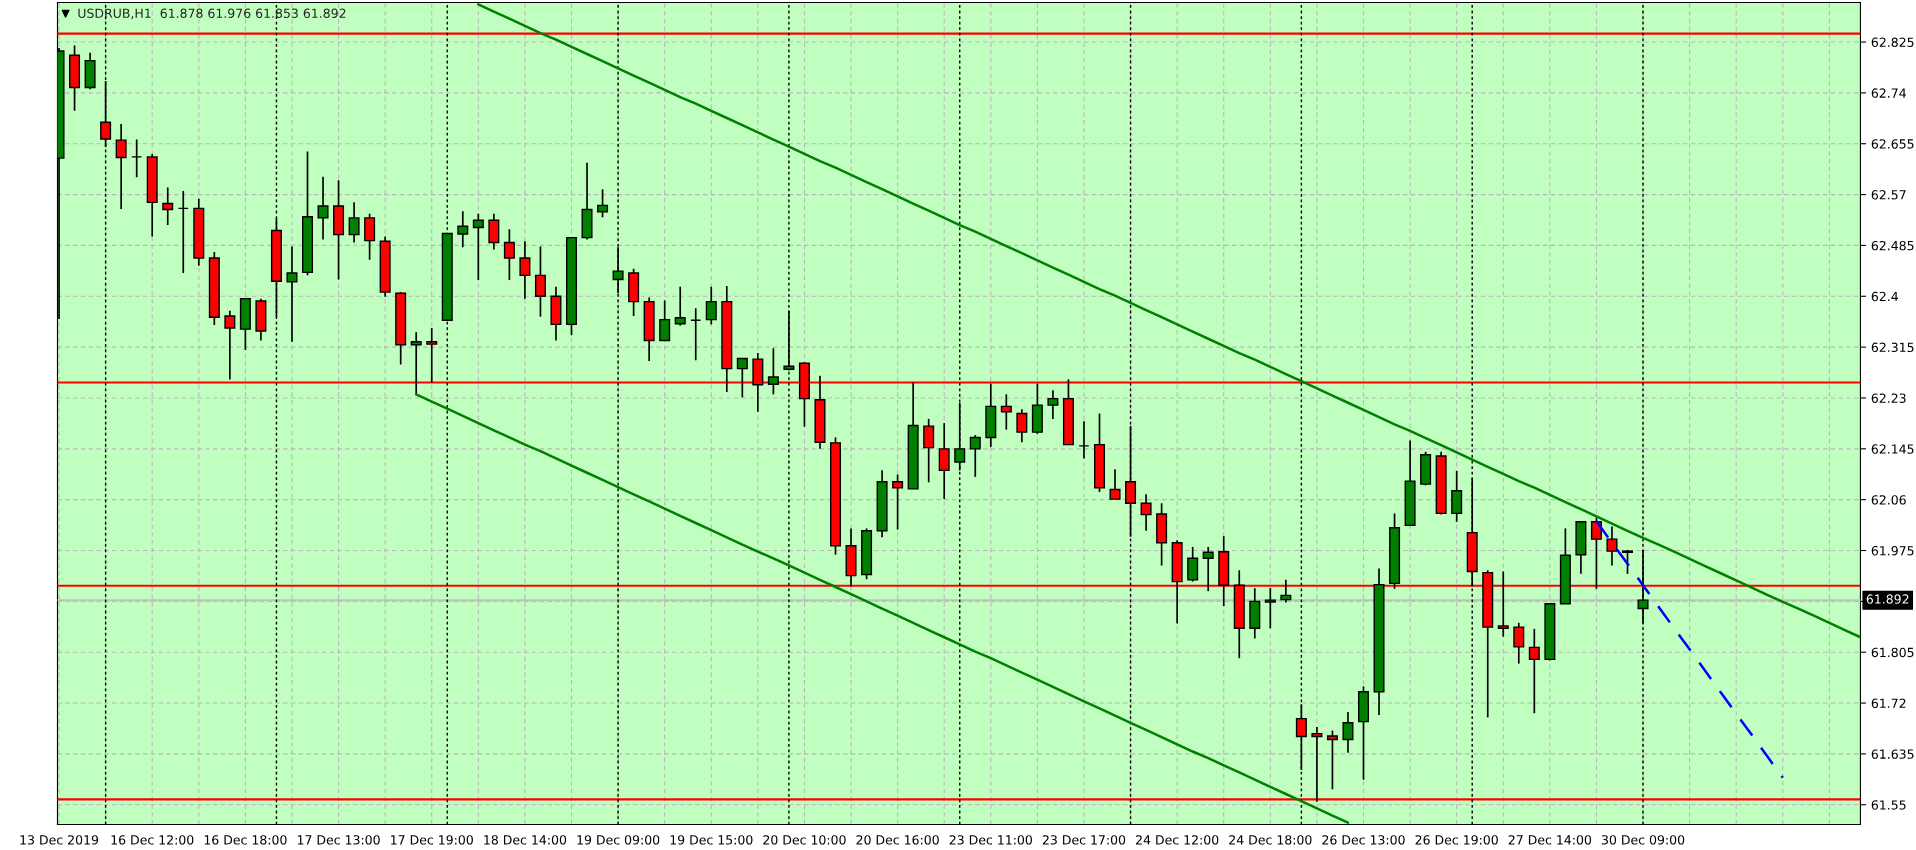 This screenshot has width=1916, height=850. Describe the element at coordinates (1888, 195) in the screenshot. I see `y-tick-label: 62.57` at that location.